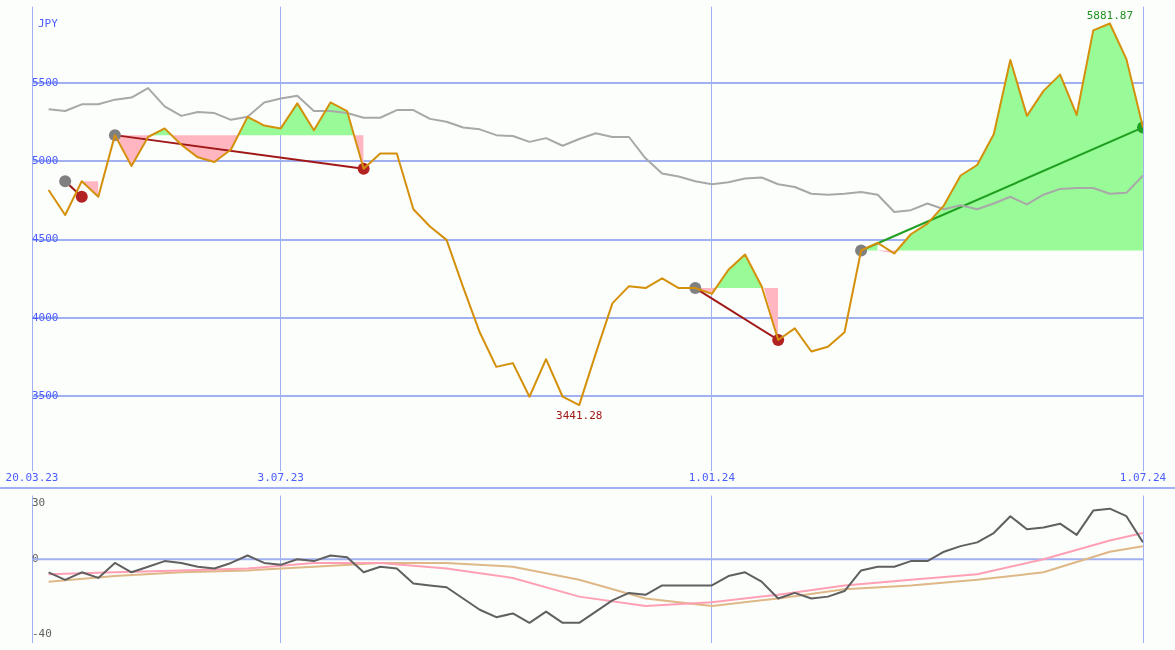 The width and height of the screenshot is (1175, 650). I want to click on y-tick-label: 4500, so click(45, 239).